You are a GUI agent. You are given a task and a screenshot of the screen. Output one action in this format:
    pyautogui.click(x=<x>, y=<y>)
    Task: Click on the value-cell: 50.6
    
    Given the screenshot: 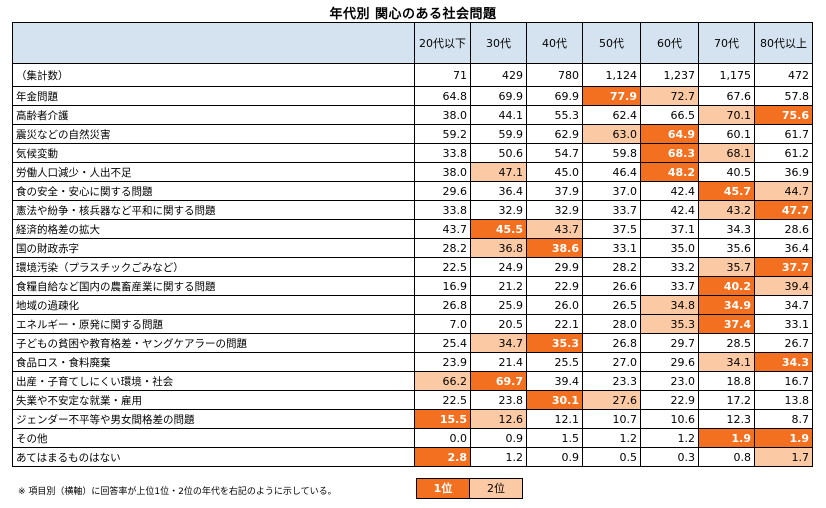 What is the action you would take?
    pyautogui.click(x=498, y=153)
    